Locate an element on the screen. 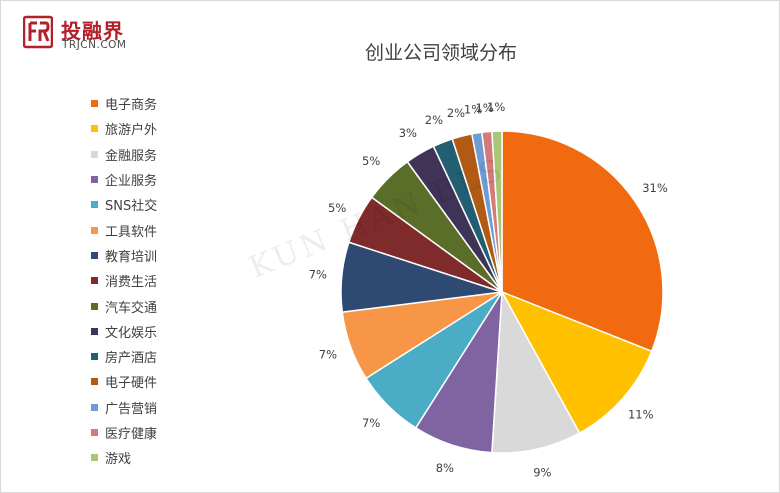 The width and height of the screenshot is (780, 493). legend-item: 医疗健康 is located at coordinates (166, 432).